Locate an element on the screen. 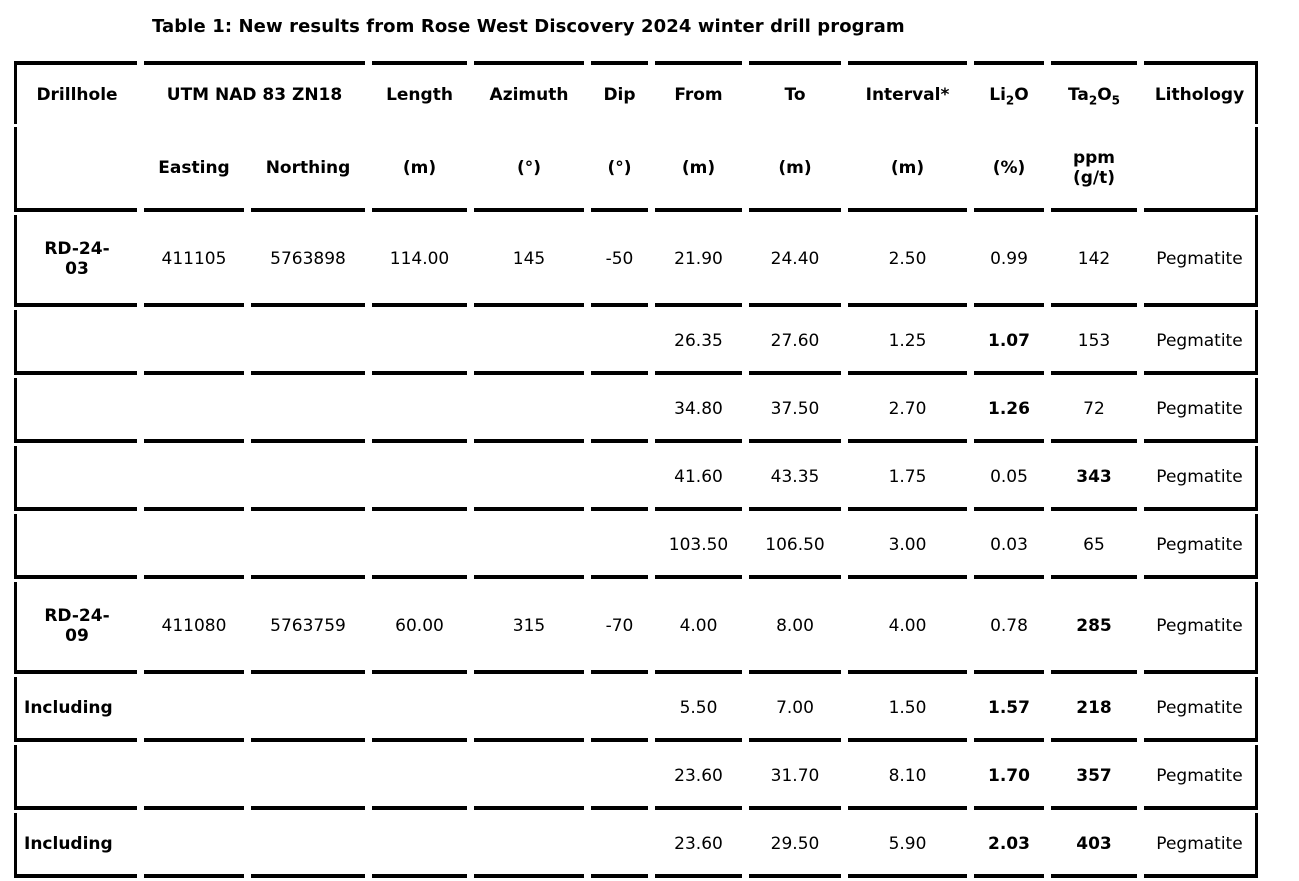  table-row: Including 23.60 29.50 5.90 2.03 403 Pegmatite is located at coordinates (636, 845).